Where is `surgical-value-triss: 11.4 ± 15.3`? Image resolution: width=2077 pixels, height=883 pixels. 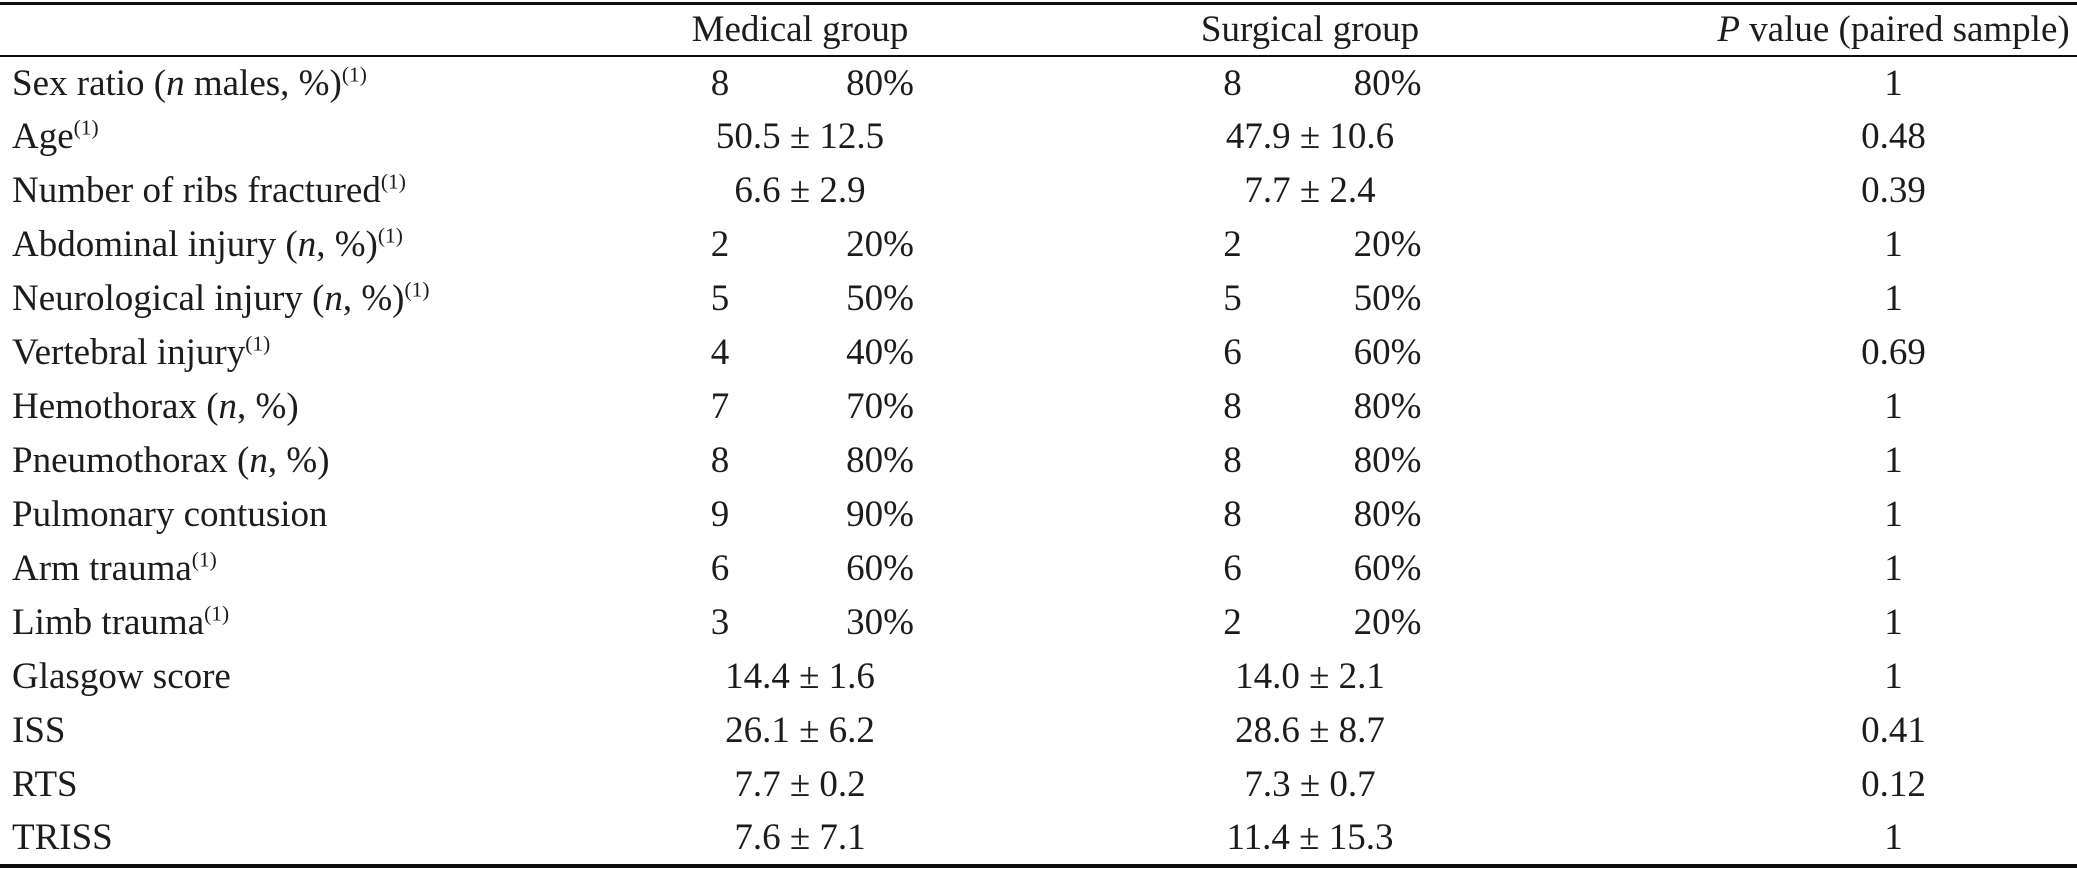
surgical-value-triss: 11.4 ± 15.3 is located at coordinates (1310, 837).